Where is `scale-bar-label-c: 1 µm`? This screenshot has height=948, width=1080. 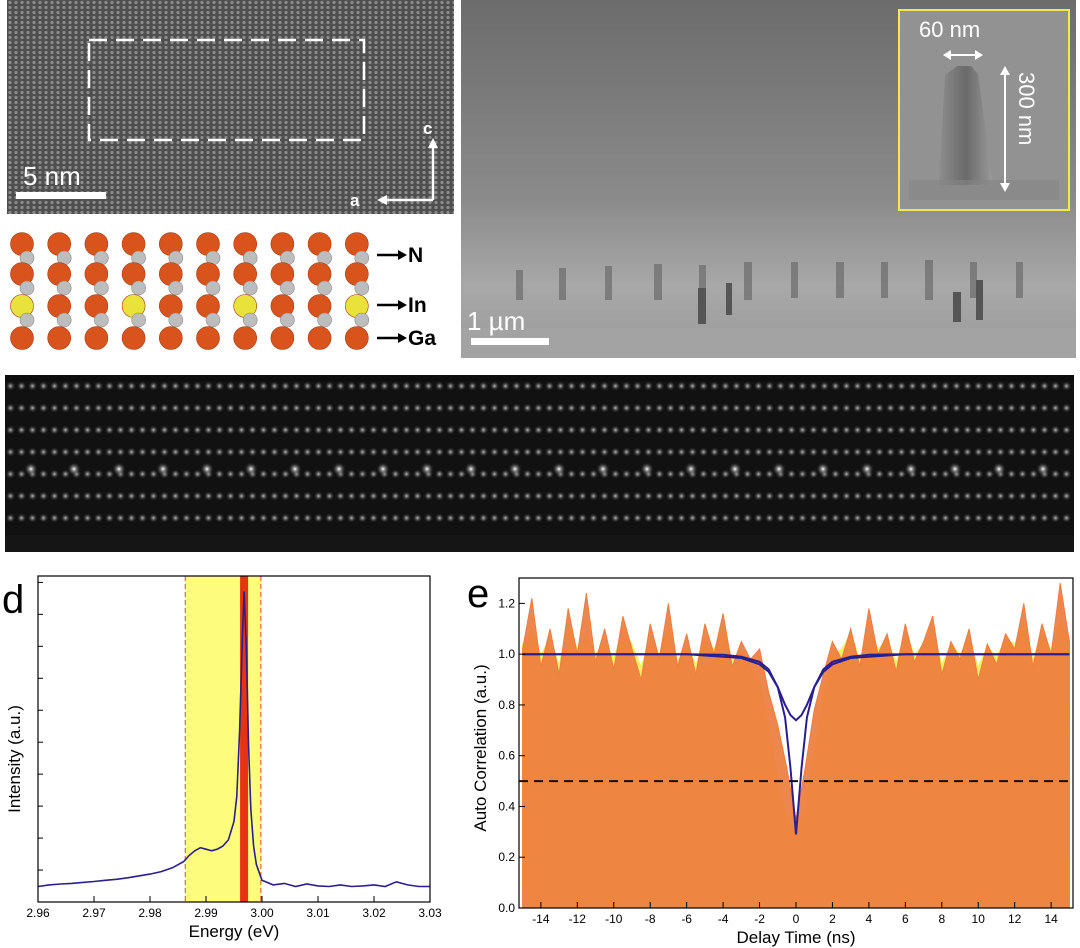 scale-bar-label-c: 1 µm is located at coordinates (496, 321).